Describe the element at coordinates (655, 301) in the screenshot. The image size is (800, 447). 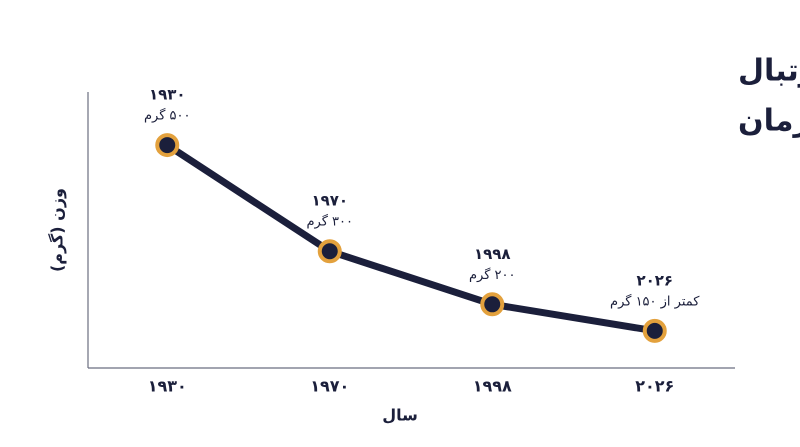
I see `data-label: کمتر از ۱۵۰ گرم` at that location.